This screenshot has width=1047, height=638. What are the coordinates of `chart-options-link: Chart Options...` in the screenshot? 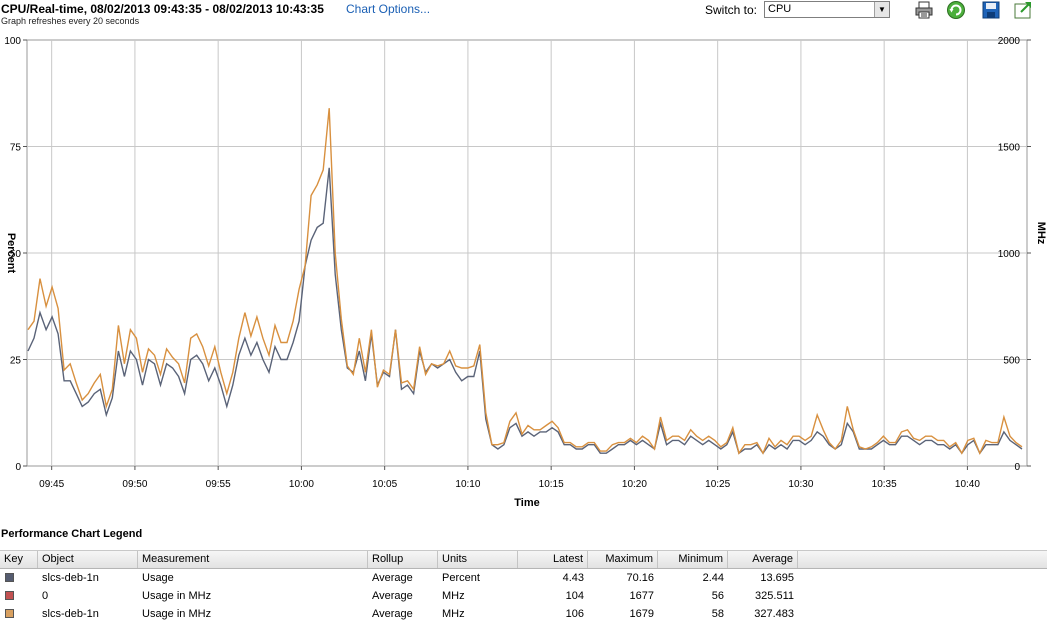 It's located at (388, 9).